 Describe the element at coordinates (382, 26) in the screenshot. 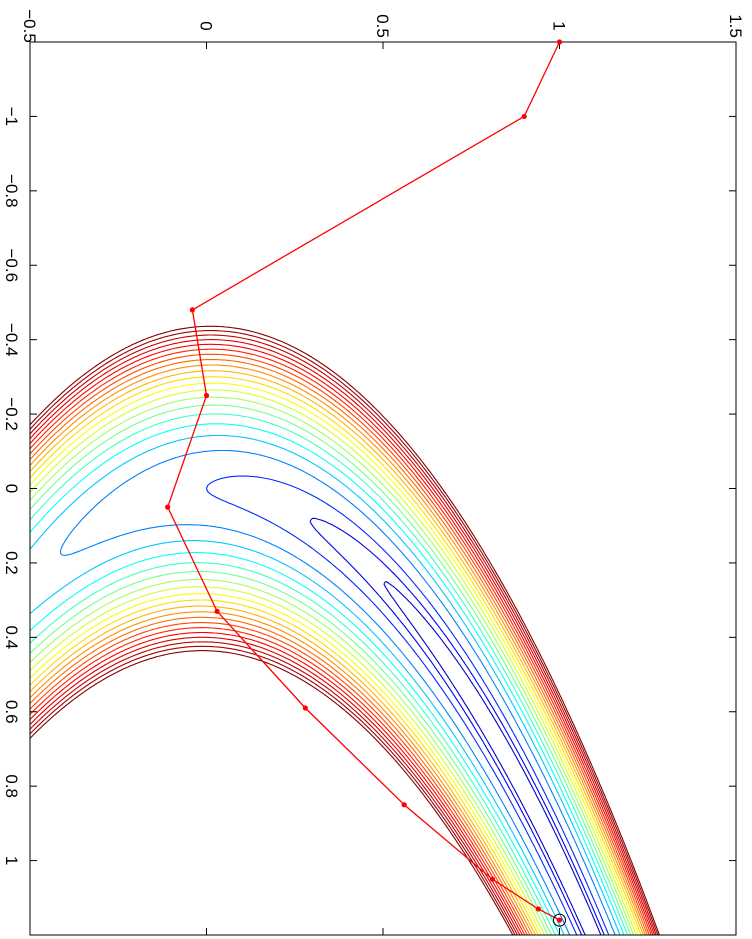

I see `x-tick-label: 0.5` at that location.